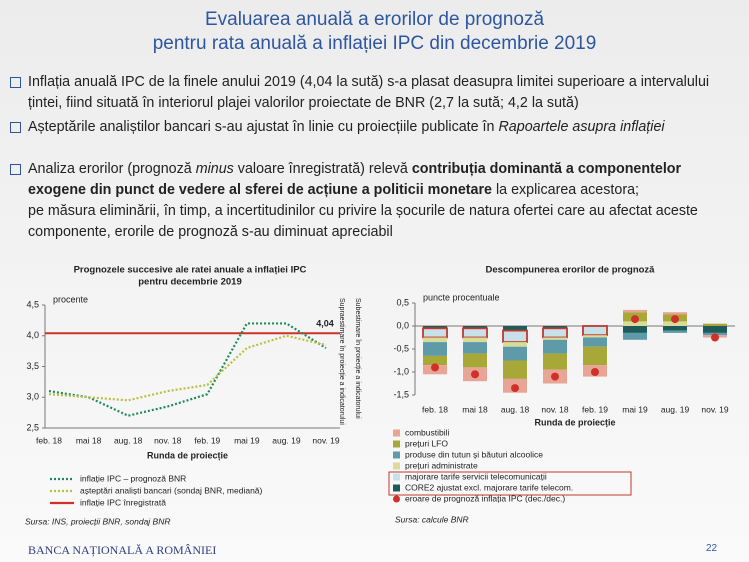 The image size is (749, 562). I want to click on annotation: Subestimare în proiecție a indicatorului, so click(357, 358).